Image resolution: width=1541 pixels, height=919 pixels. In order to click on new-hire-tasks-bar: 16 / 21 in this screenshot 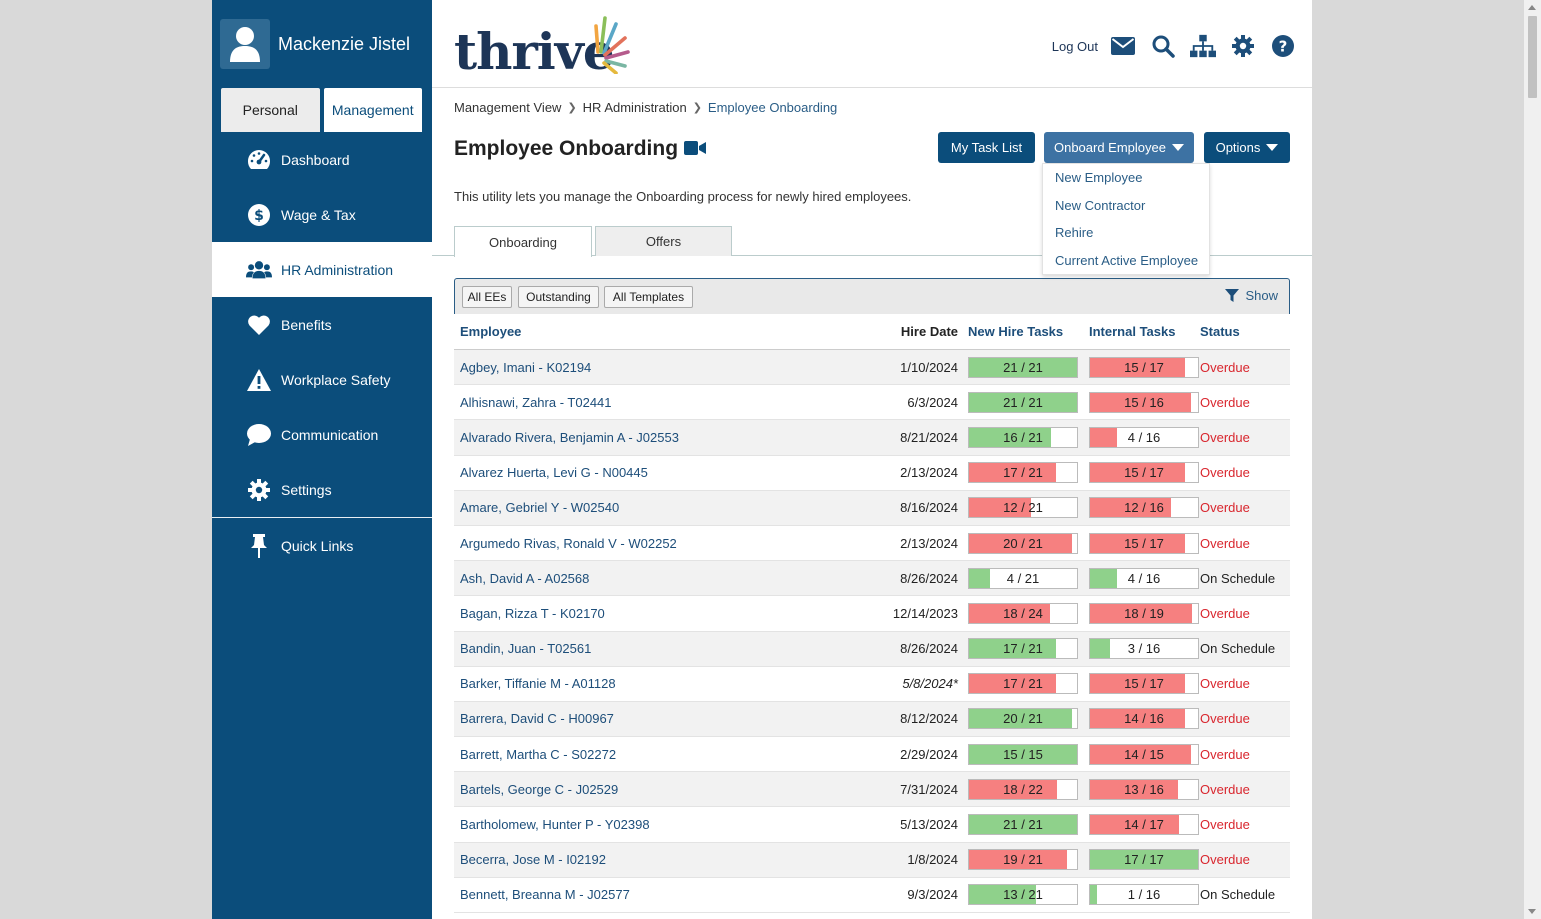, I will do `click(1023, 437)`.